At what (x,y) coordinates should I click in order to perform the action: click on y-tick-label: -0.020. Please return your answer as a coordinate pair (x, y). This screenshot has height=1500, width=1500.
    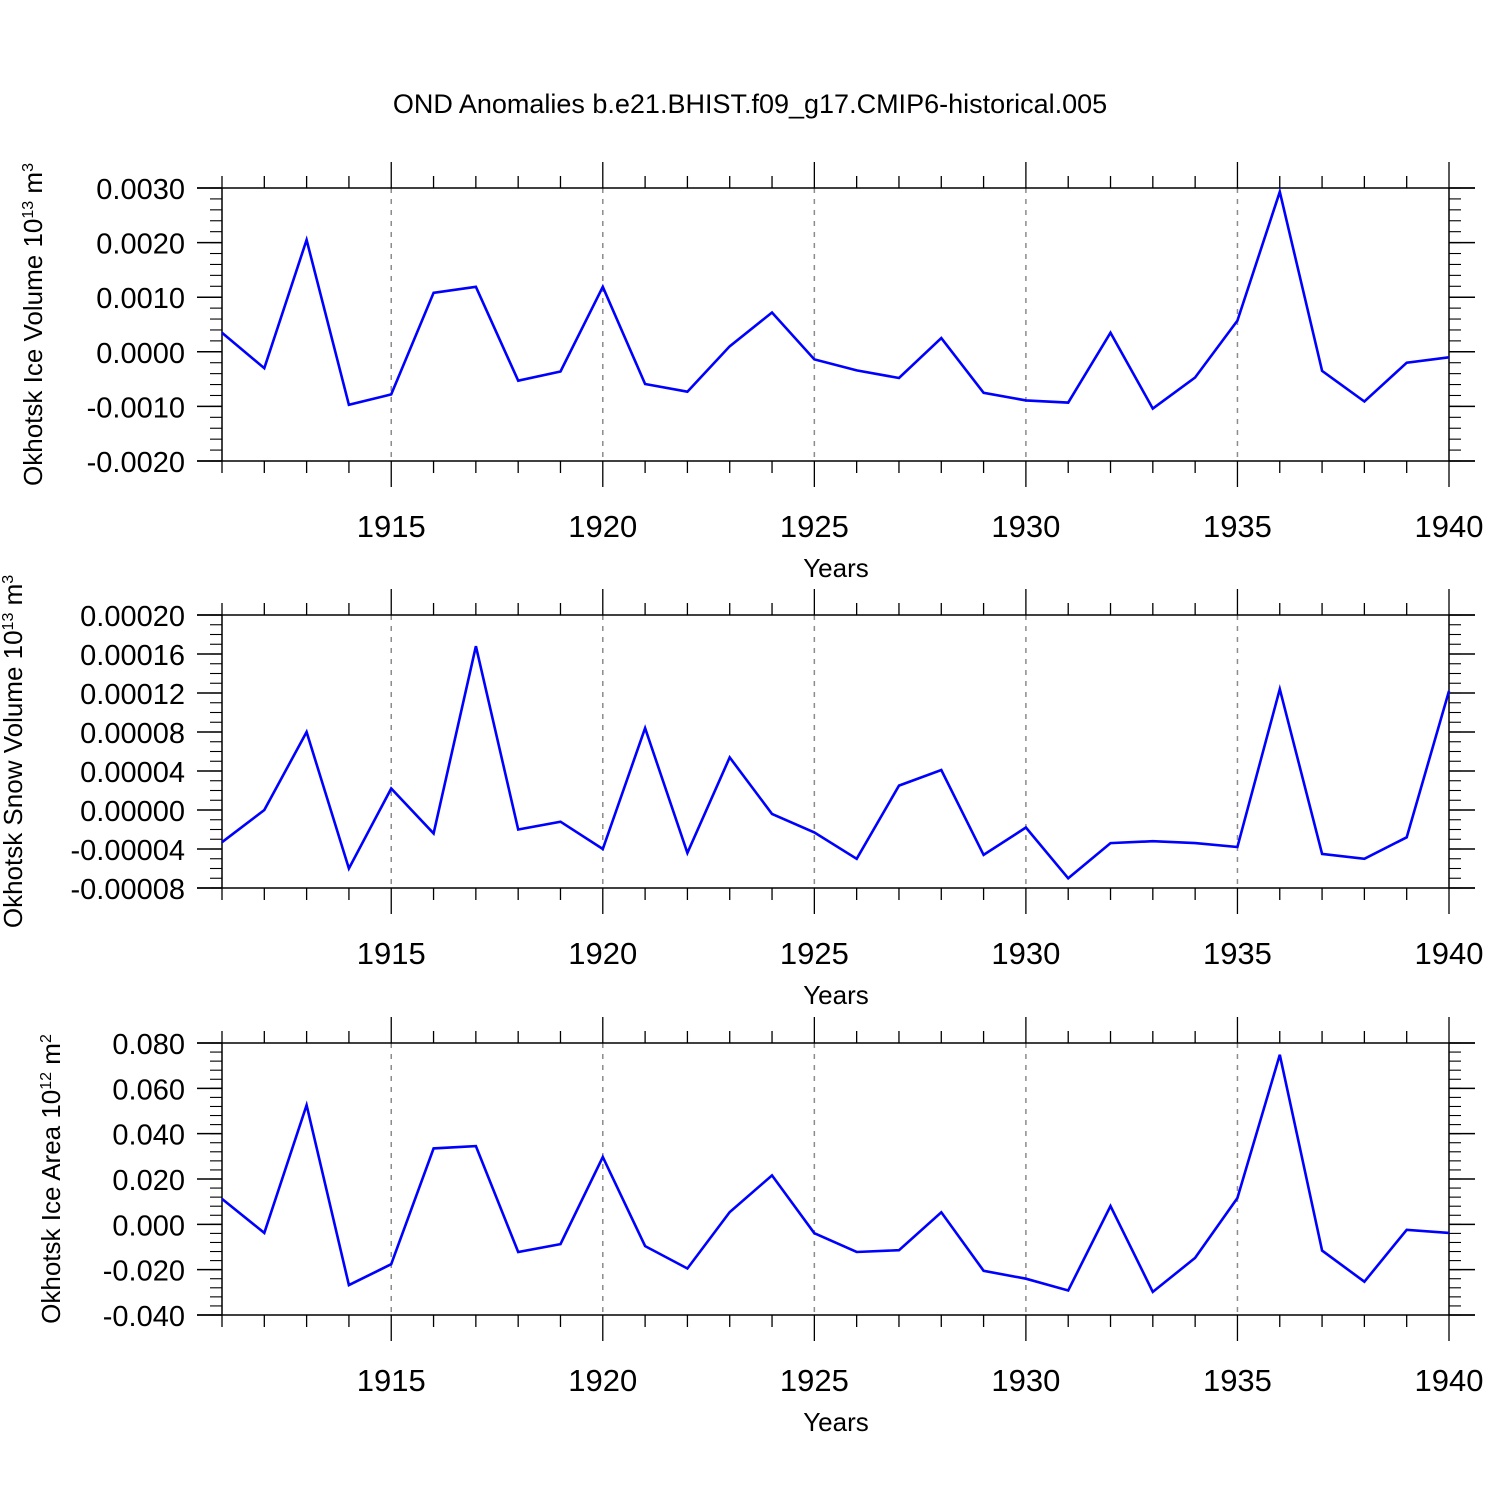
    Looking at the image, I should click on (144, 1272).